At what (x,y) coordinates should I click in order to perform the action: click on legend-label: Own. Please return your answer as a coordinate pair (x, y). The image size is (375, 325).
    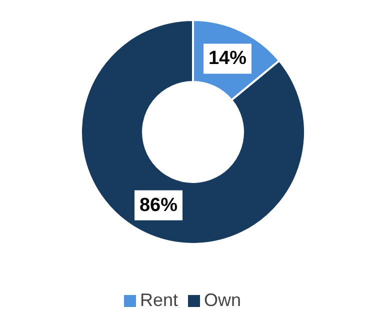
    Looking at the image, I should click on (223, 300).